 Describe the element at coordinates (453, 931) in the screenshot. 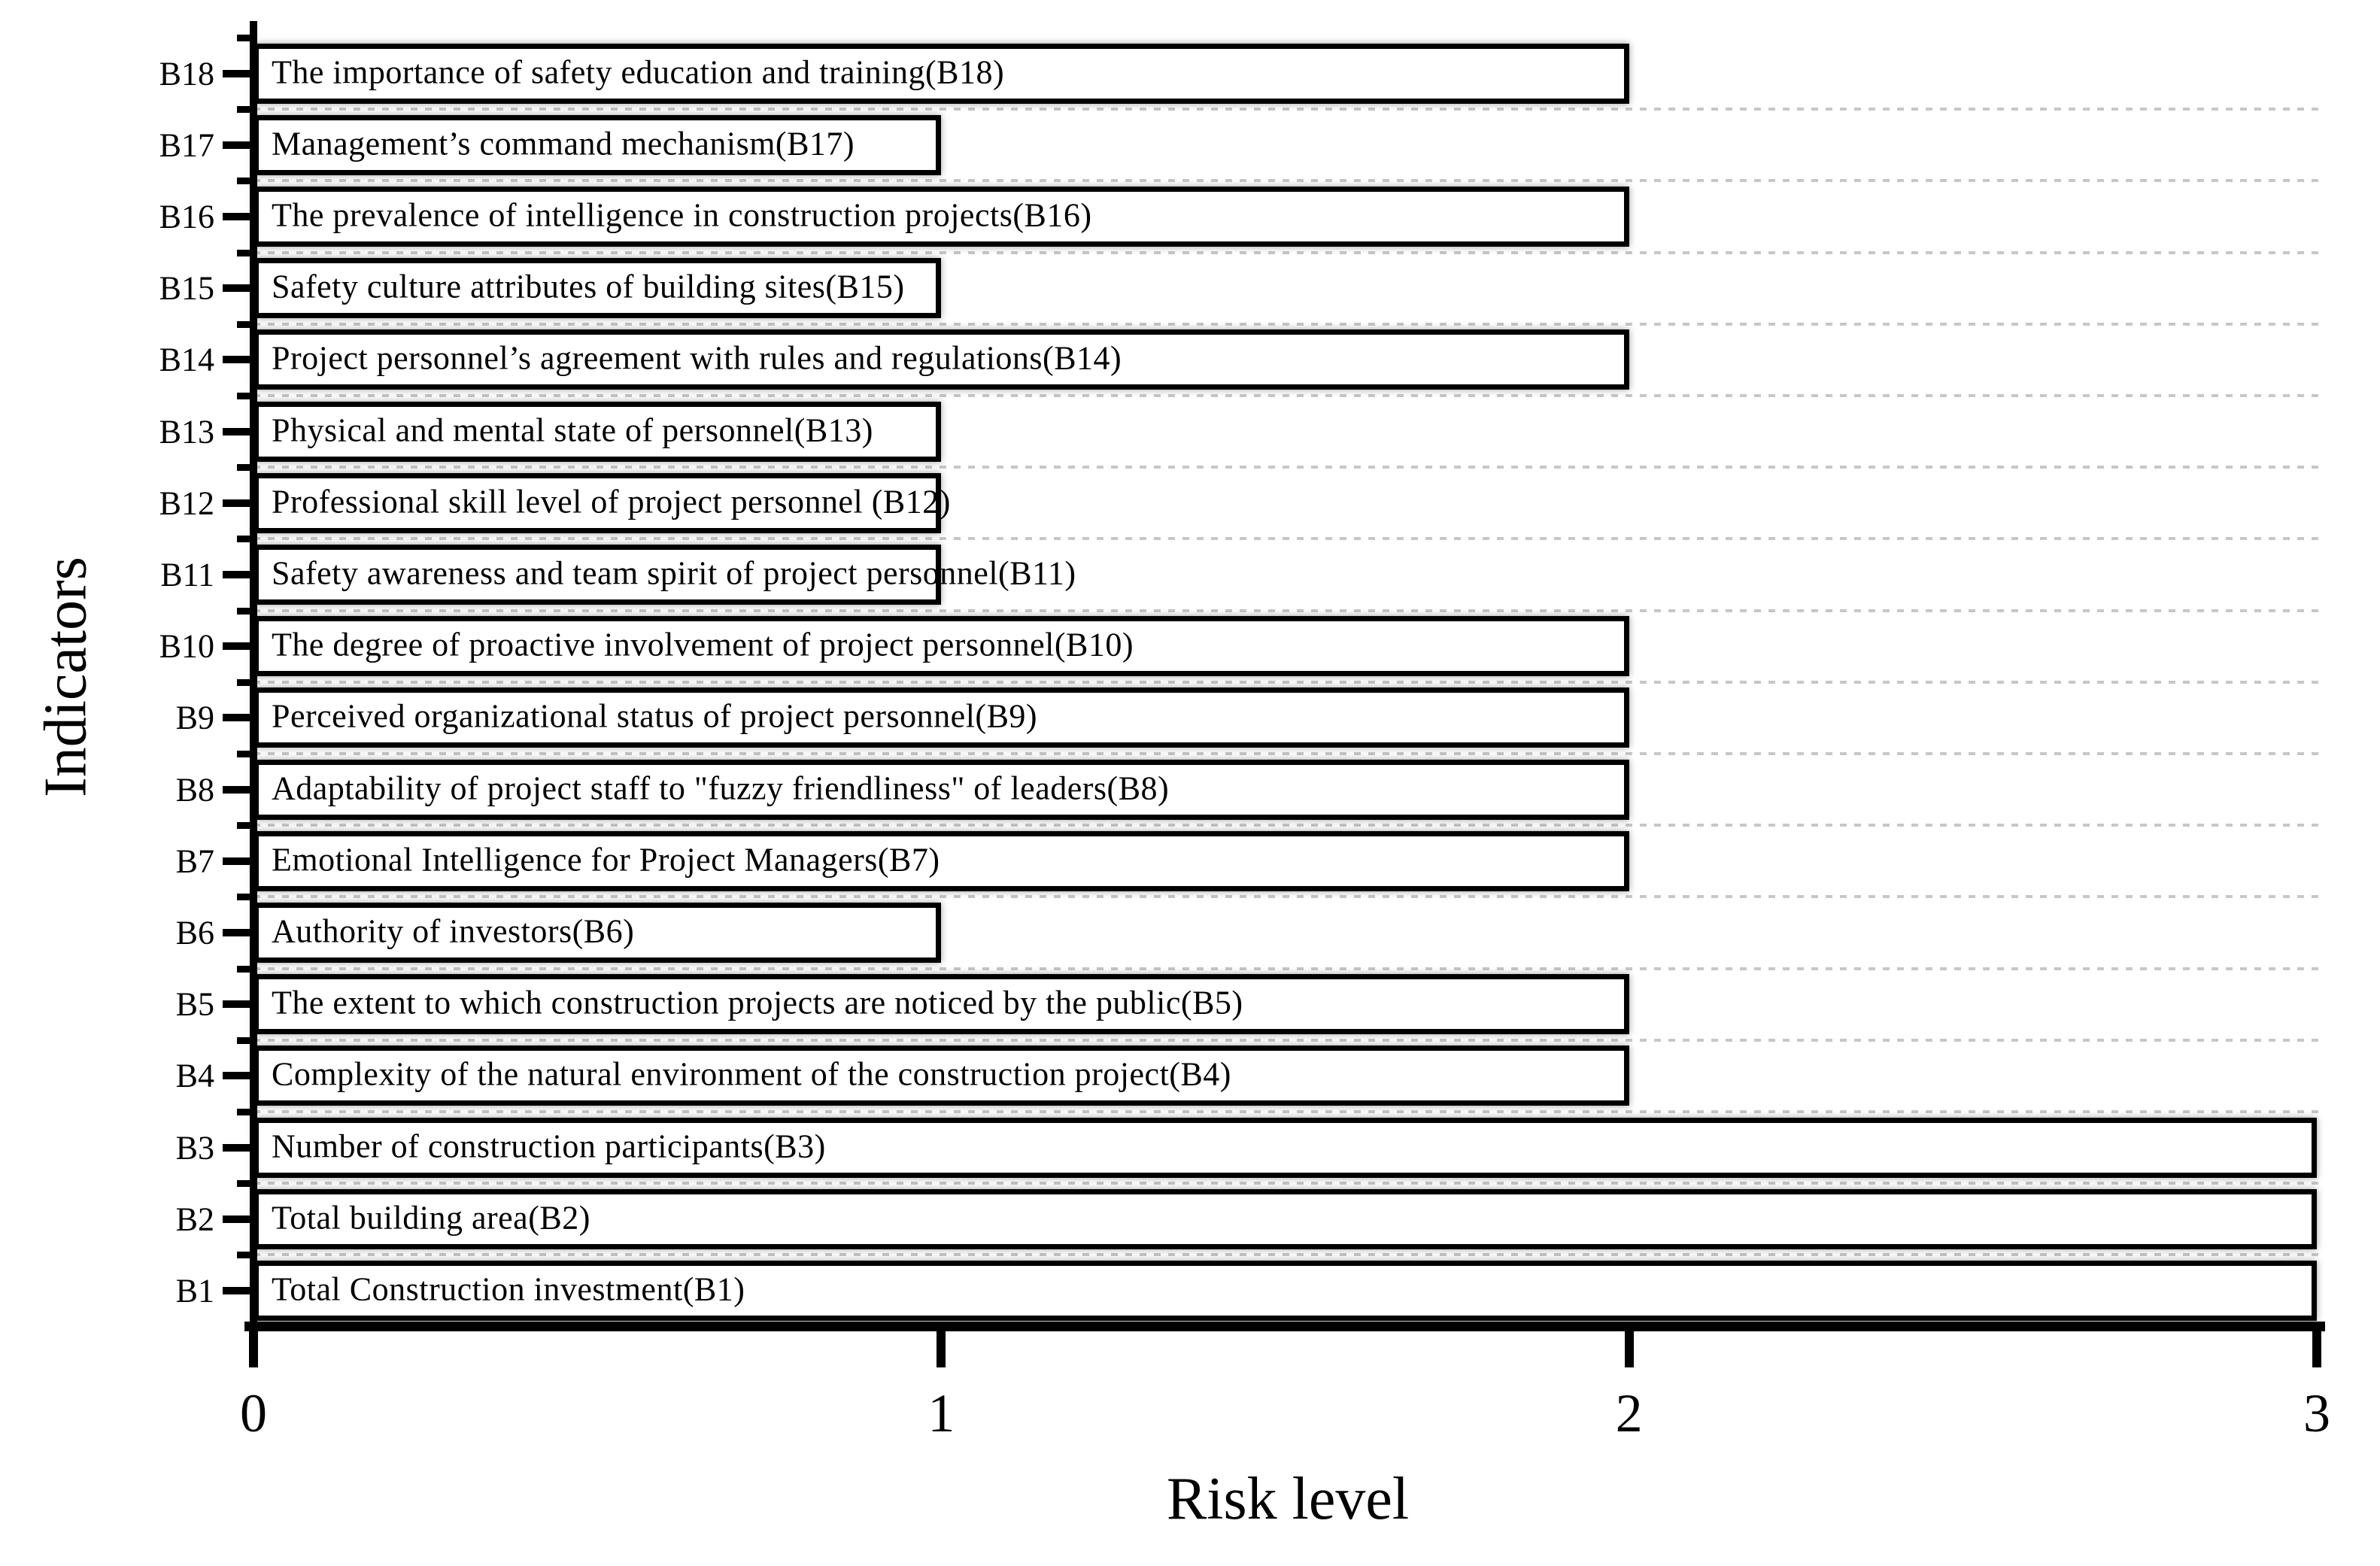

I see `bar-text-B6: Authority of investors(B6)` at that location.